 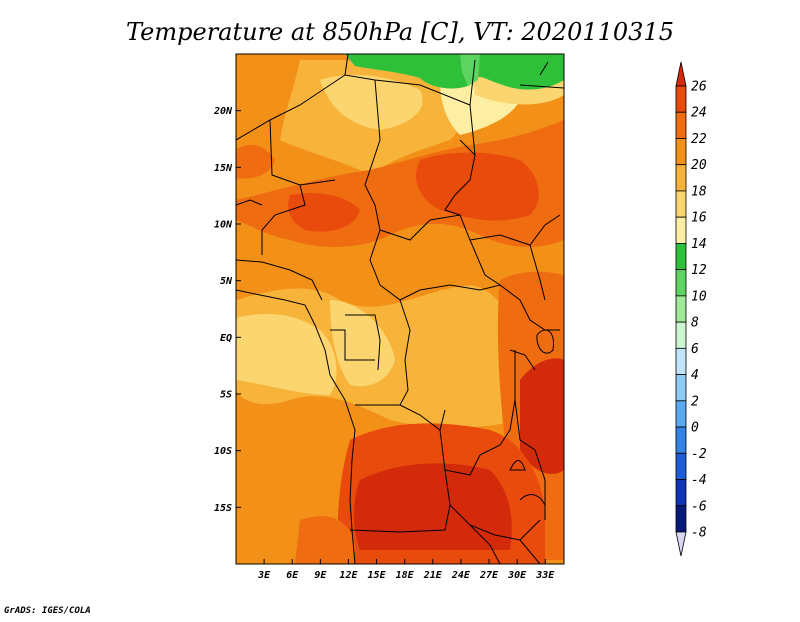 What do you see at coordinates (489, 575) in the screenshot?
I see `lon-tick-label: 27E` at bounding box center [489, 575].